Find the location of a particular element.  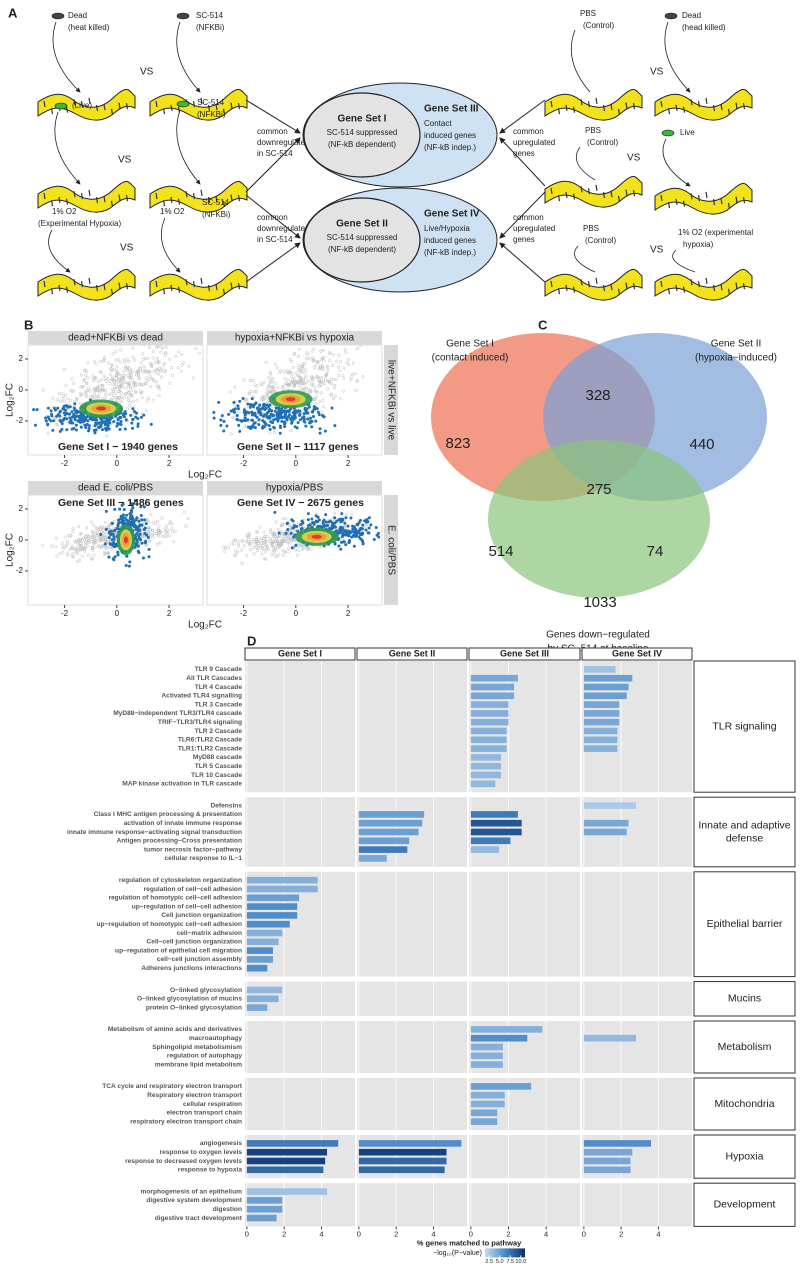

x-tick-label: -2 is located at coordinates (244, 613).